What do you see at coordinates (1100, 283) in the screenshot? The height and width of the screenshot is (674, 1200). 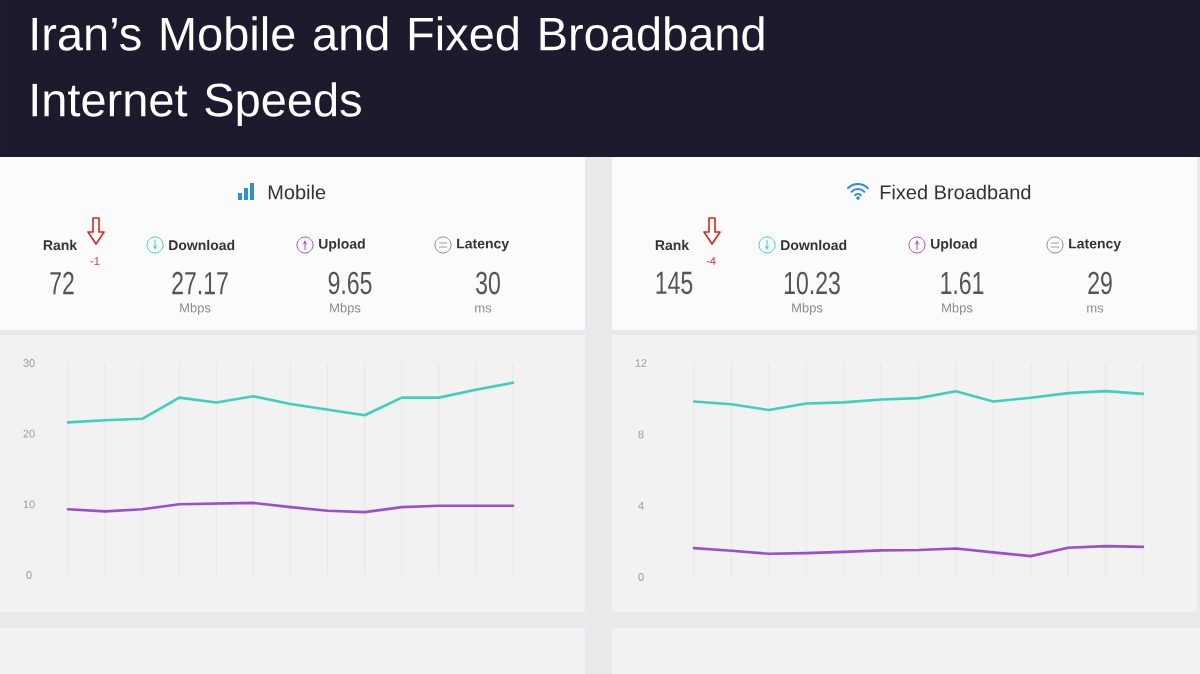 I see `text: 29` at bounding box center [1100, 283].